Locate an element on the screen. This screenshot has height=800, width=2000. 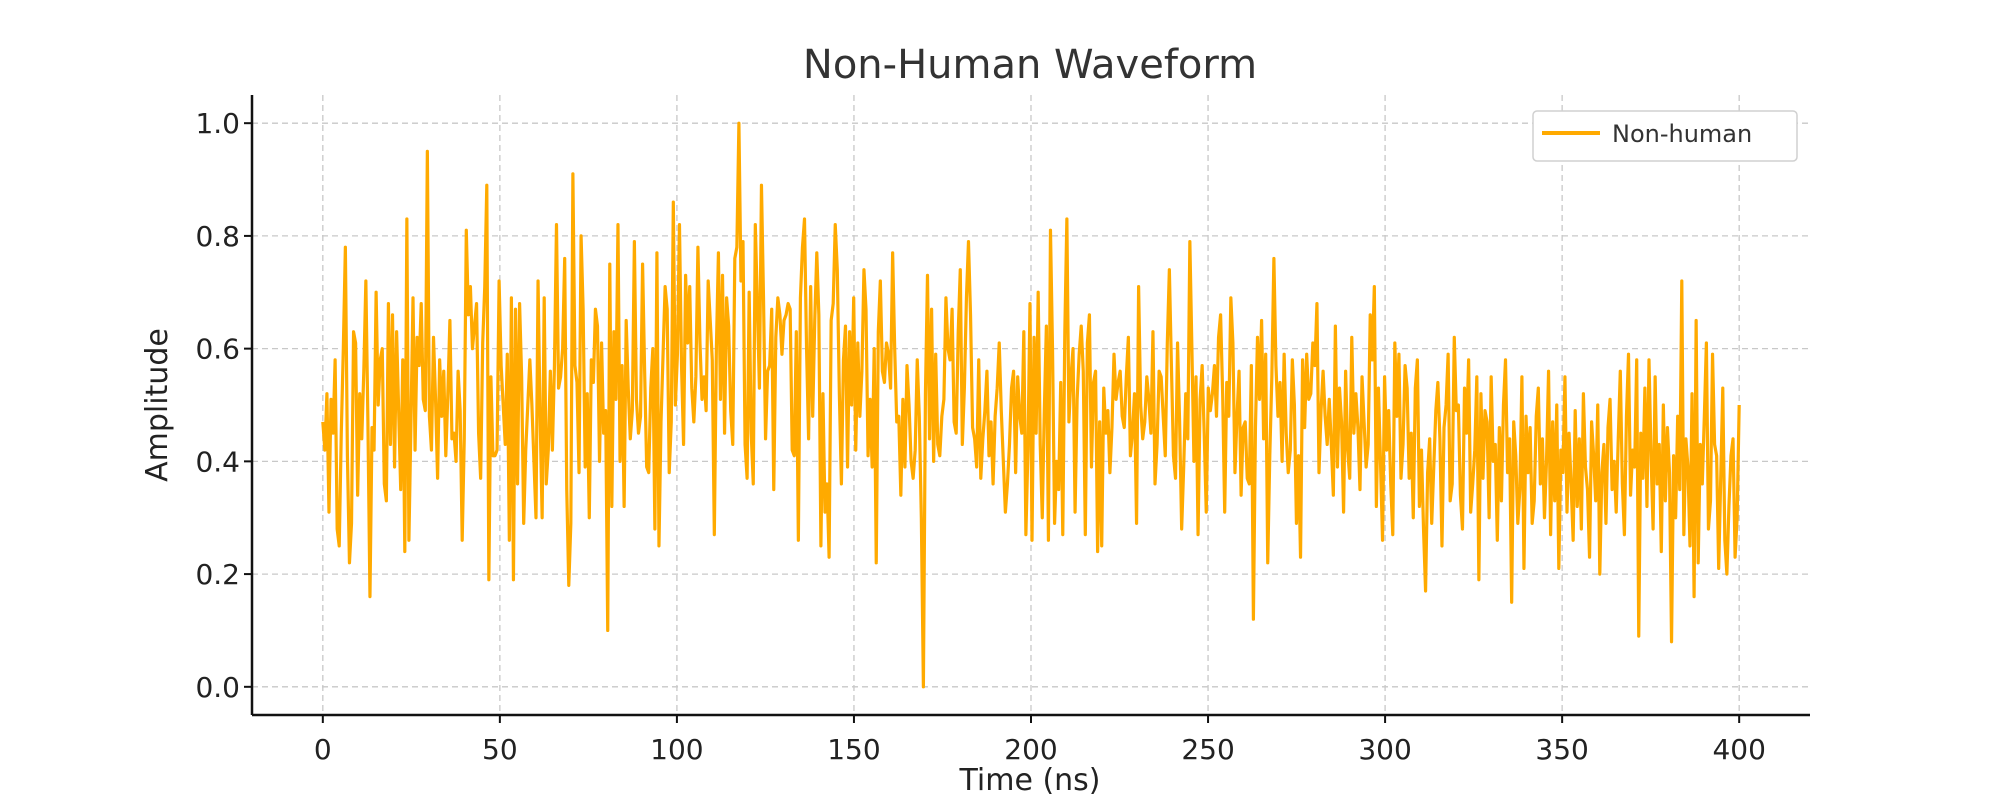
x-tick-label: 150 is located at coordinates (853, 749).